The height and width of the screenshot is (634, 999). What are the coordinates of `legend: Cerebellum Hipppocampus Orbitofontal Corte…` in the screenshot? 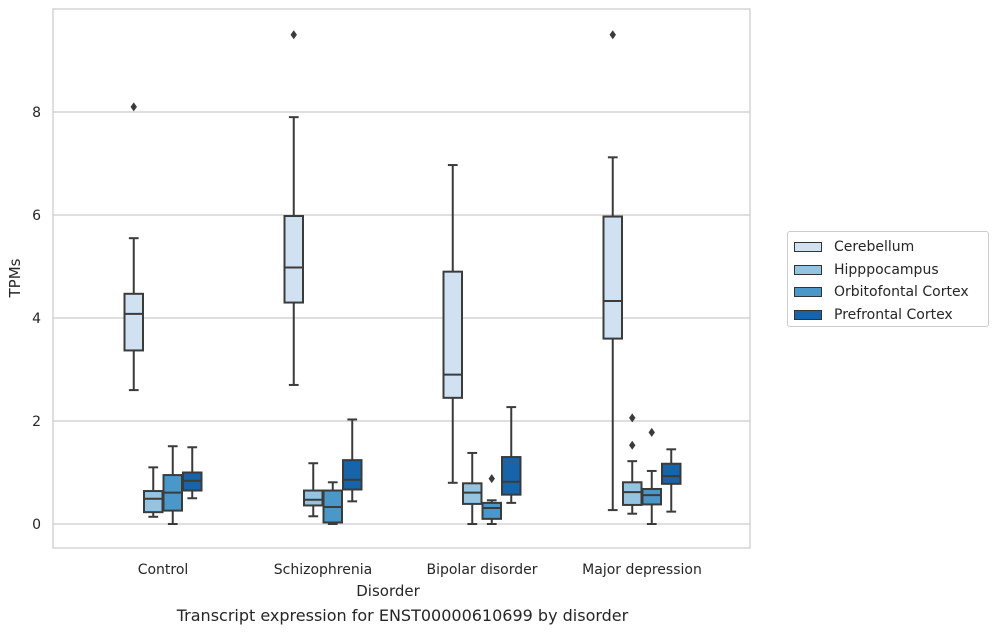 It's located at (888, 279).